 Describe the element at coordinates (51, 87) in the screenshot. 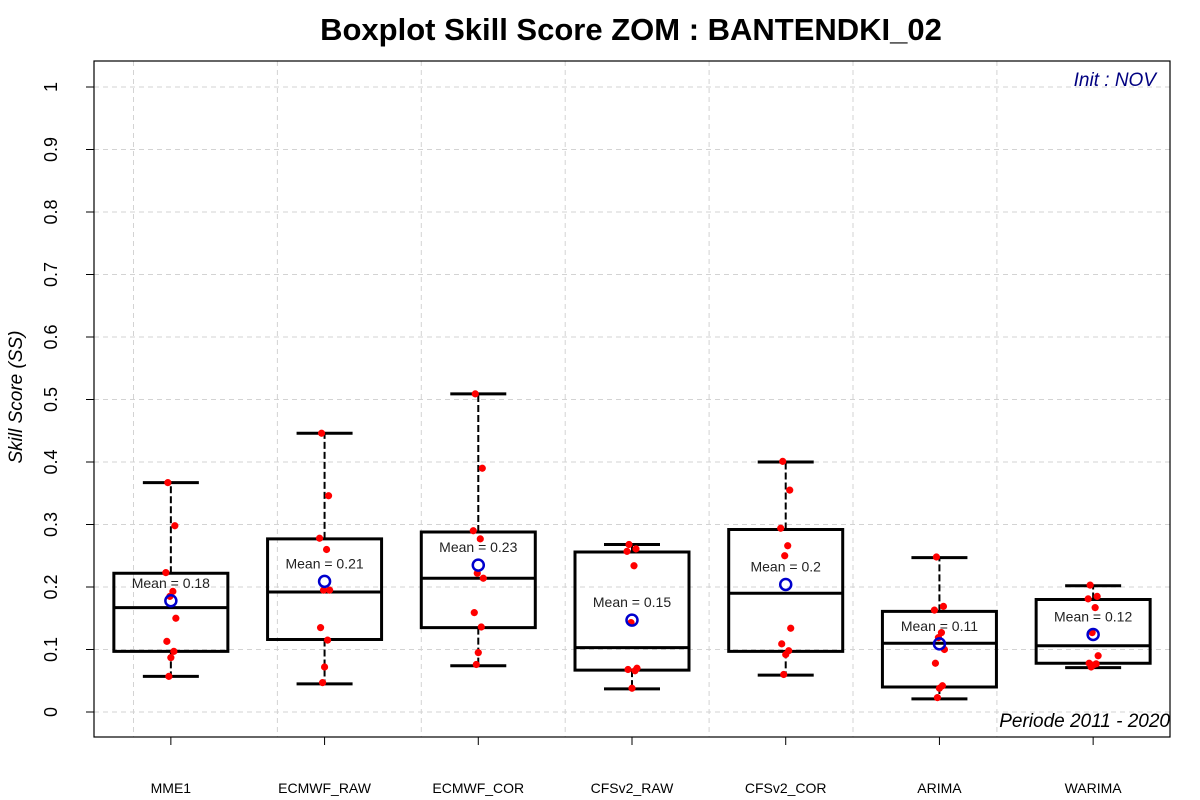

I see `y-tick-label: 1` at that location.